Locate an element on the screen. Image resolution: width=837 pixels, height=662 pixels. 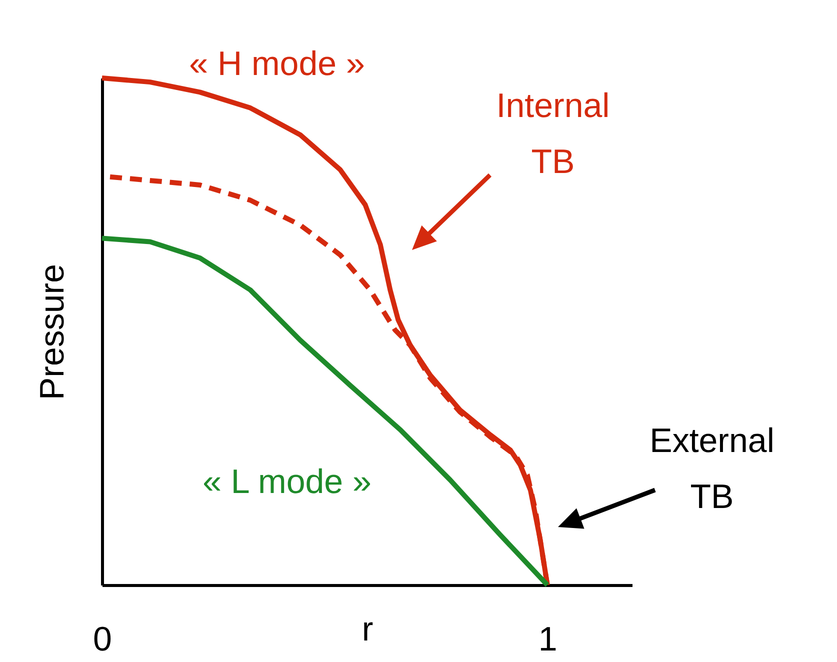
x-tick-label: 0 is located at coordinates (102, 639).